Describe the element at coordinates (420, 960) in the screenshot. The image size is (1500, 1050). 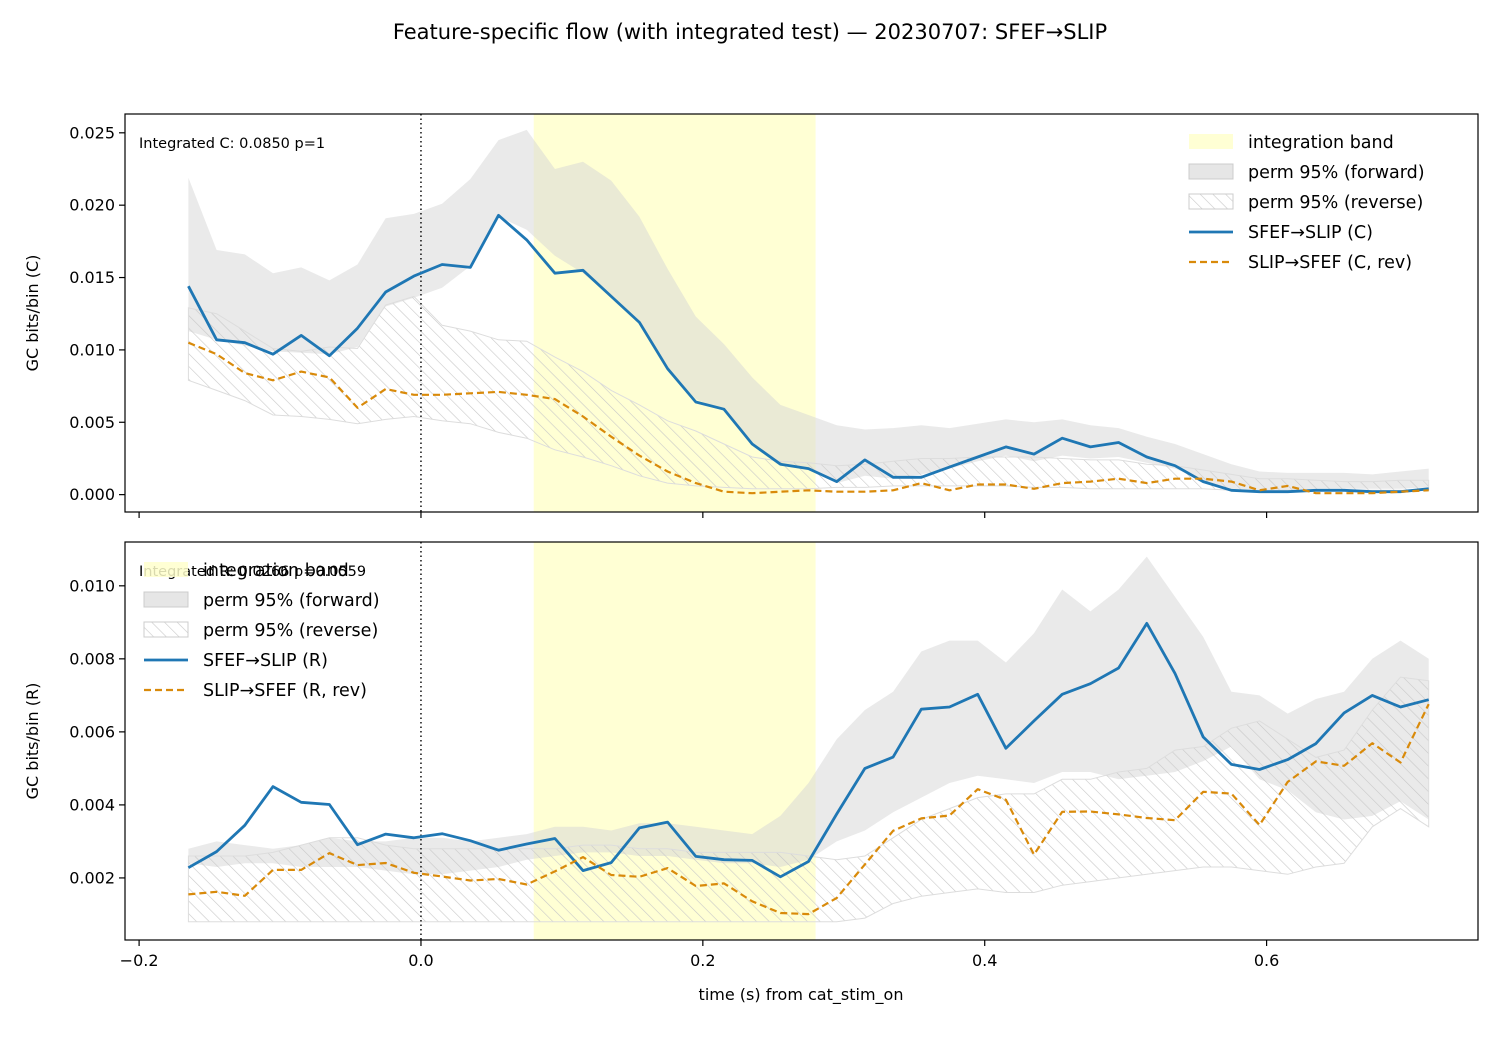
I see `x-tick-label: 0.0` at that location.